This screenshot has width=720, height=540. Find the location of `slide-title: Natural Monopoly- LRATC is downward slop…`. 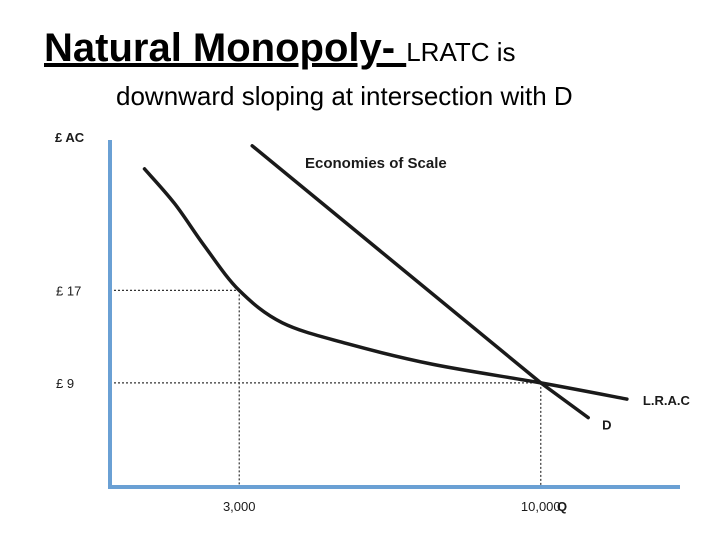

slide-title: Natural Monopoly- LRATC is downward slop… is located at coordinates (374, 67).